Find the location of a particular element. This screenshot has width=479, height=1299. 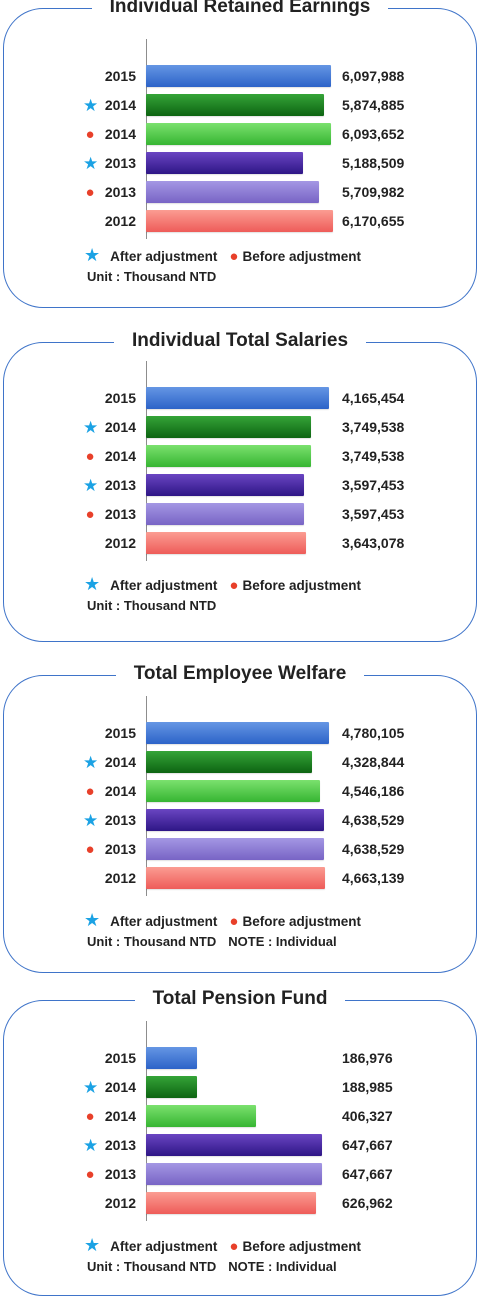

chart-row: ● 2014 406,327 is located at coordinates (240, 1116).